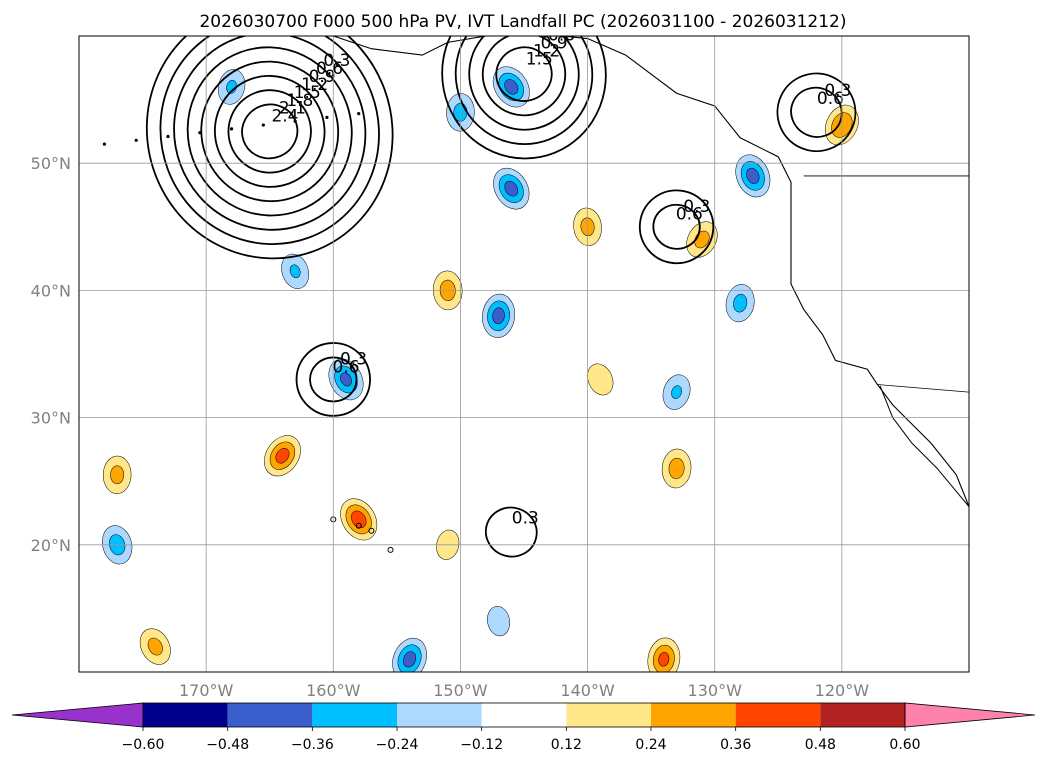 The width and height of the screenshot is (1047, 765). What do you see at coordinates (333, 690) in the screenshot?
I see `x-tick-label: 160°W` at bounding box center [333, 690].